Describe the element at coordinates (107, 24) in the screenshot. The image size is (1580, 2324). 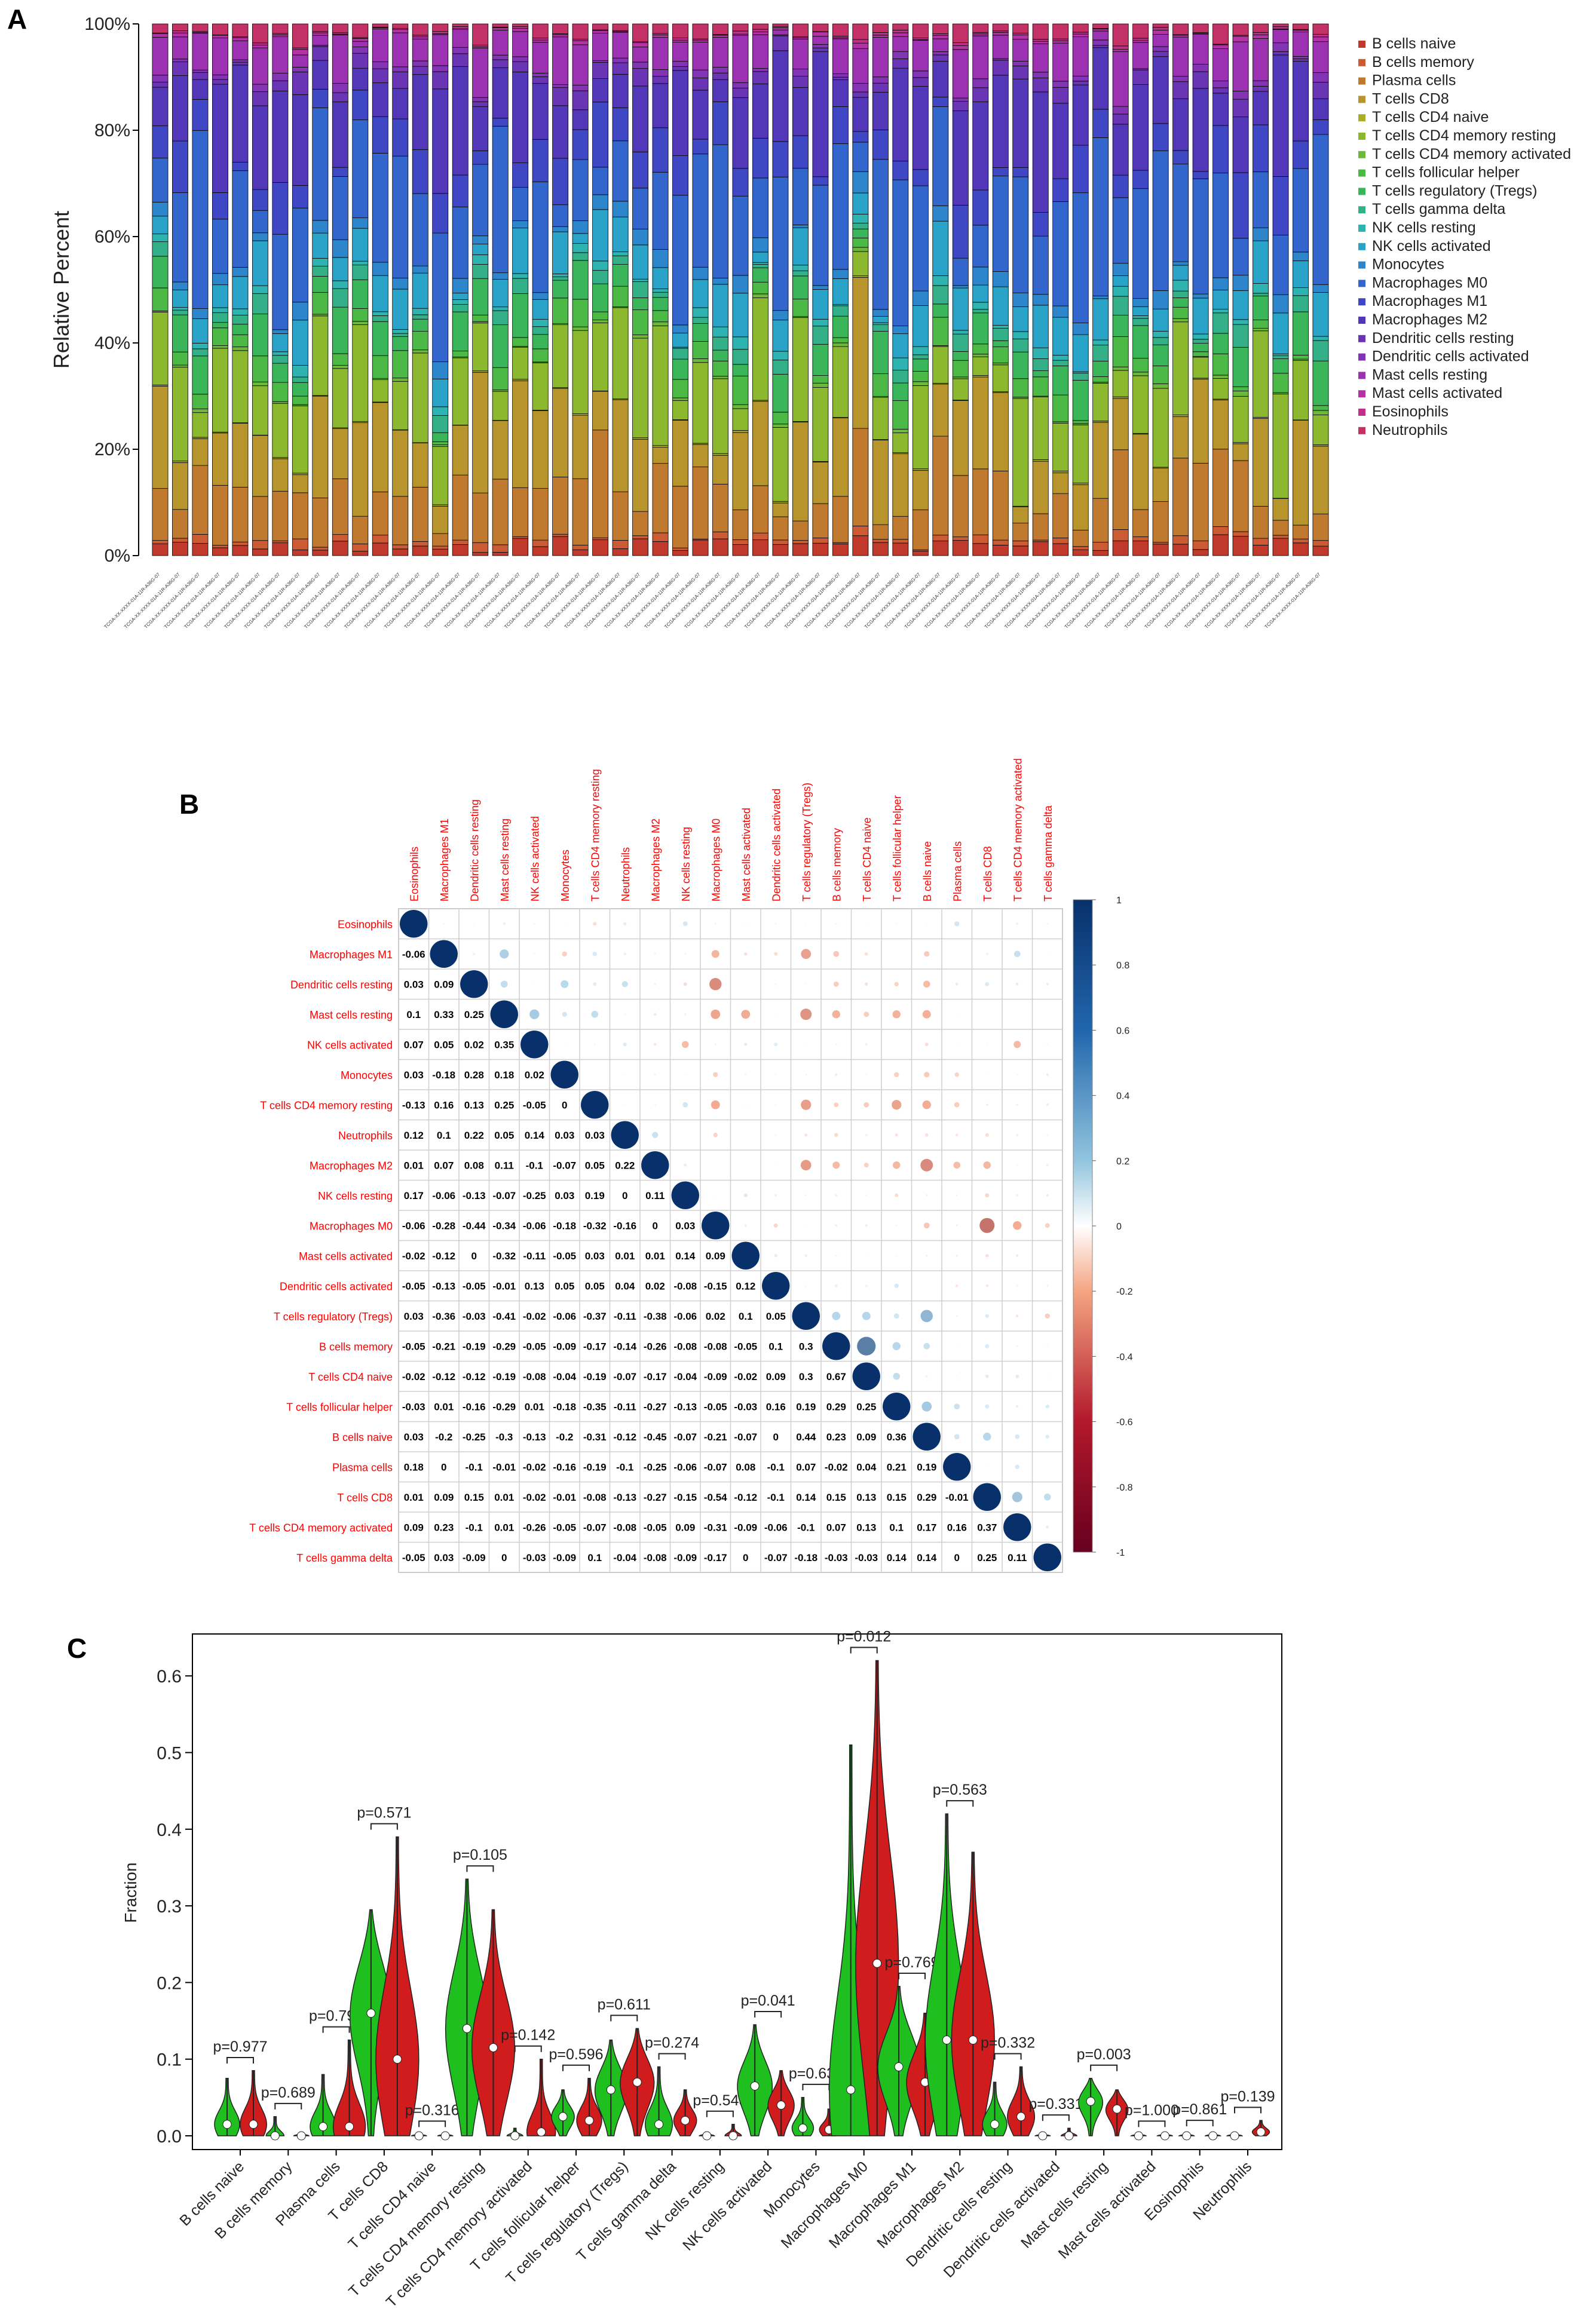
I see `a-y-tick-label: 100%` at that location.